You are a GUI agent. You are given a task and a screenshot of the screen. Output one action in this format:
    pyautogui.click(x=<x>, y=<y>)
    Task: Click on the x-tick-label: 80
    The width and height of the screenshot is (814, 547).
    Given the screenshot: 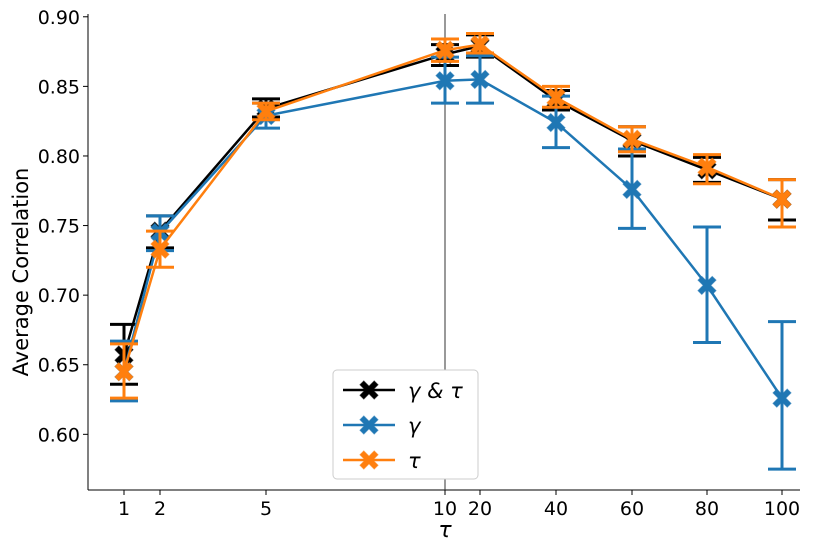 What is the action you would take?
    pyautogui.click(x=707, y=509)
    